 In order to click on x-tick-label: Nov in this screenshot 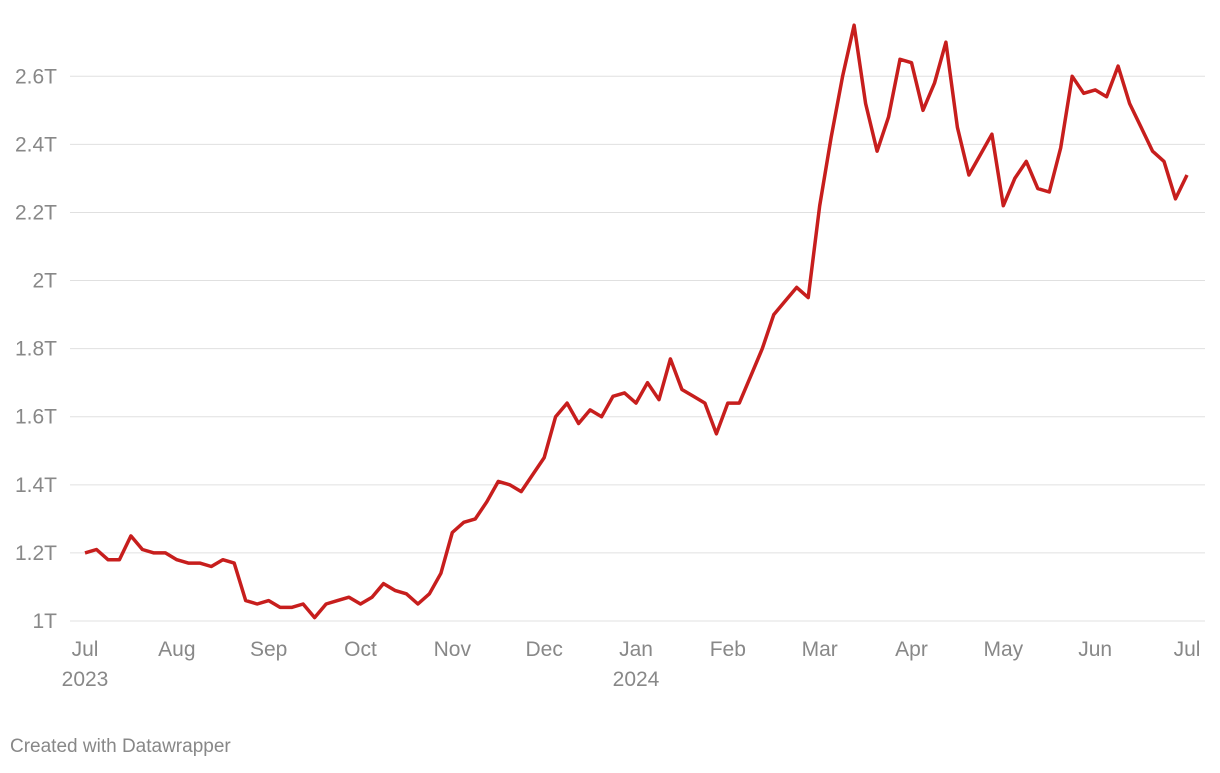, I will do `click(453, 649)`.